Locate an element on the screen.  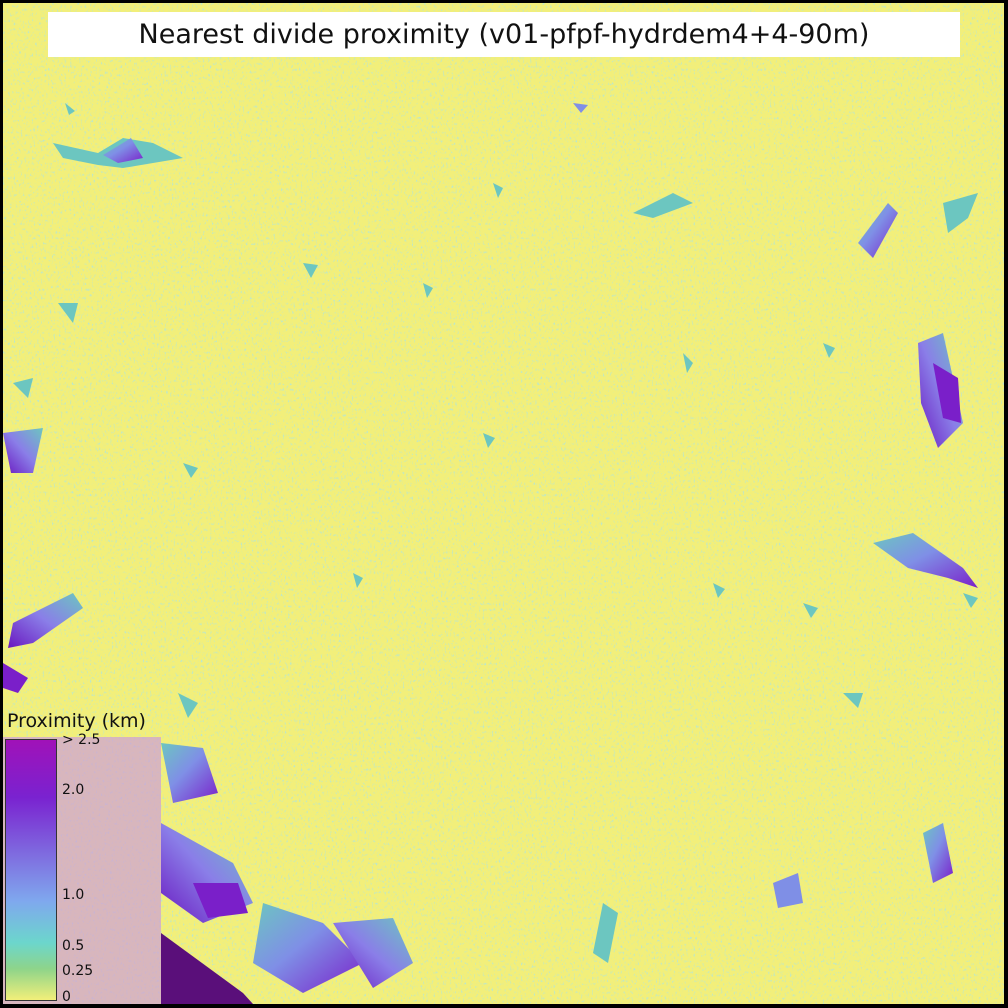
colorbar-tick: 0.25 is located at coordinates (78, 971).